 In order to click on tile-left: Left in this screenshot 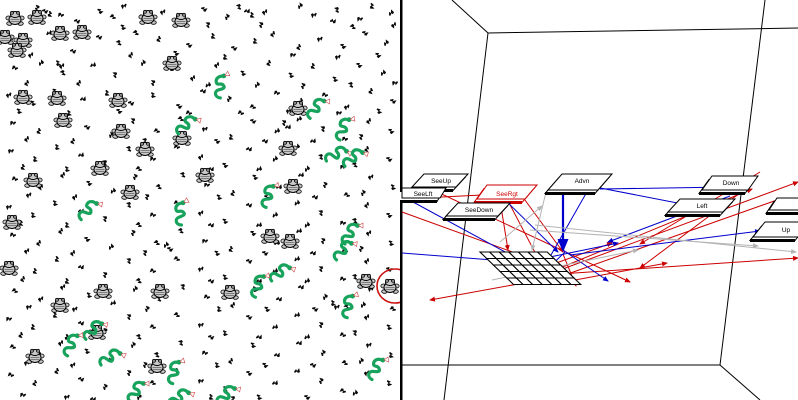, I will do `click(700, 207)`.